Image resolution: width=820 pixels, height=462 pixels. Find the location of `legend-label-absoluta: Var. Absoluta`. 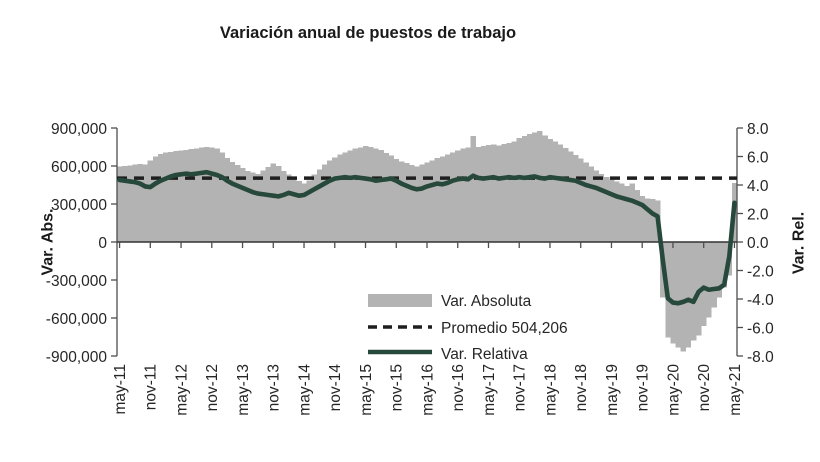

legend-label-absoluta: Var. Absoluta is located at coordinates (486, 301).